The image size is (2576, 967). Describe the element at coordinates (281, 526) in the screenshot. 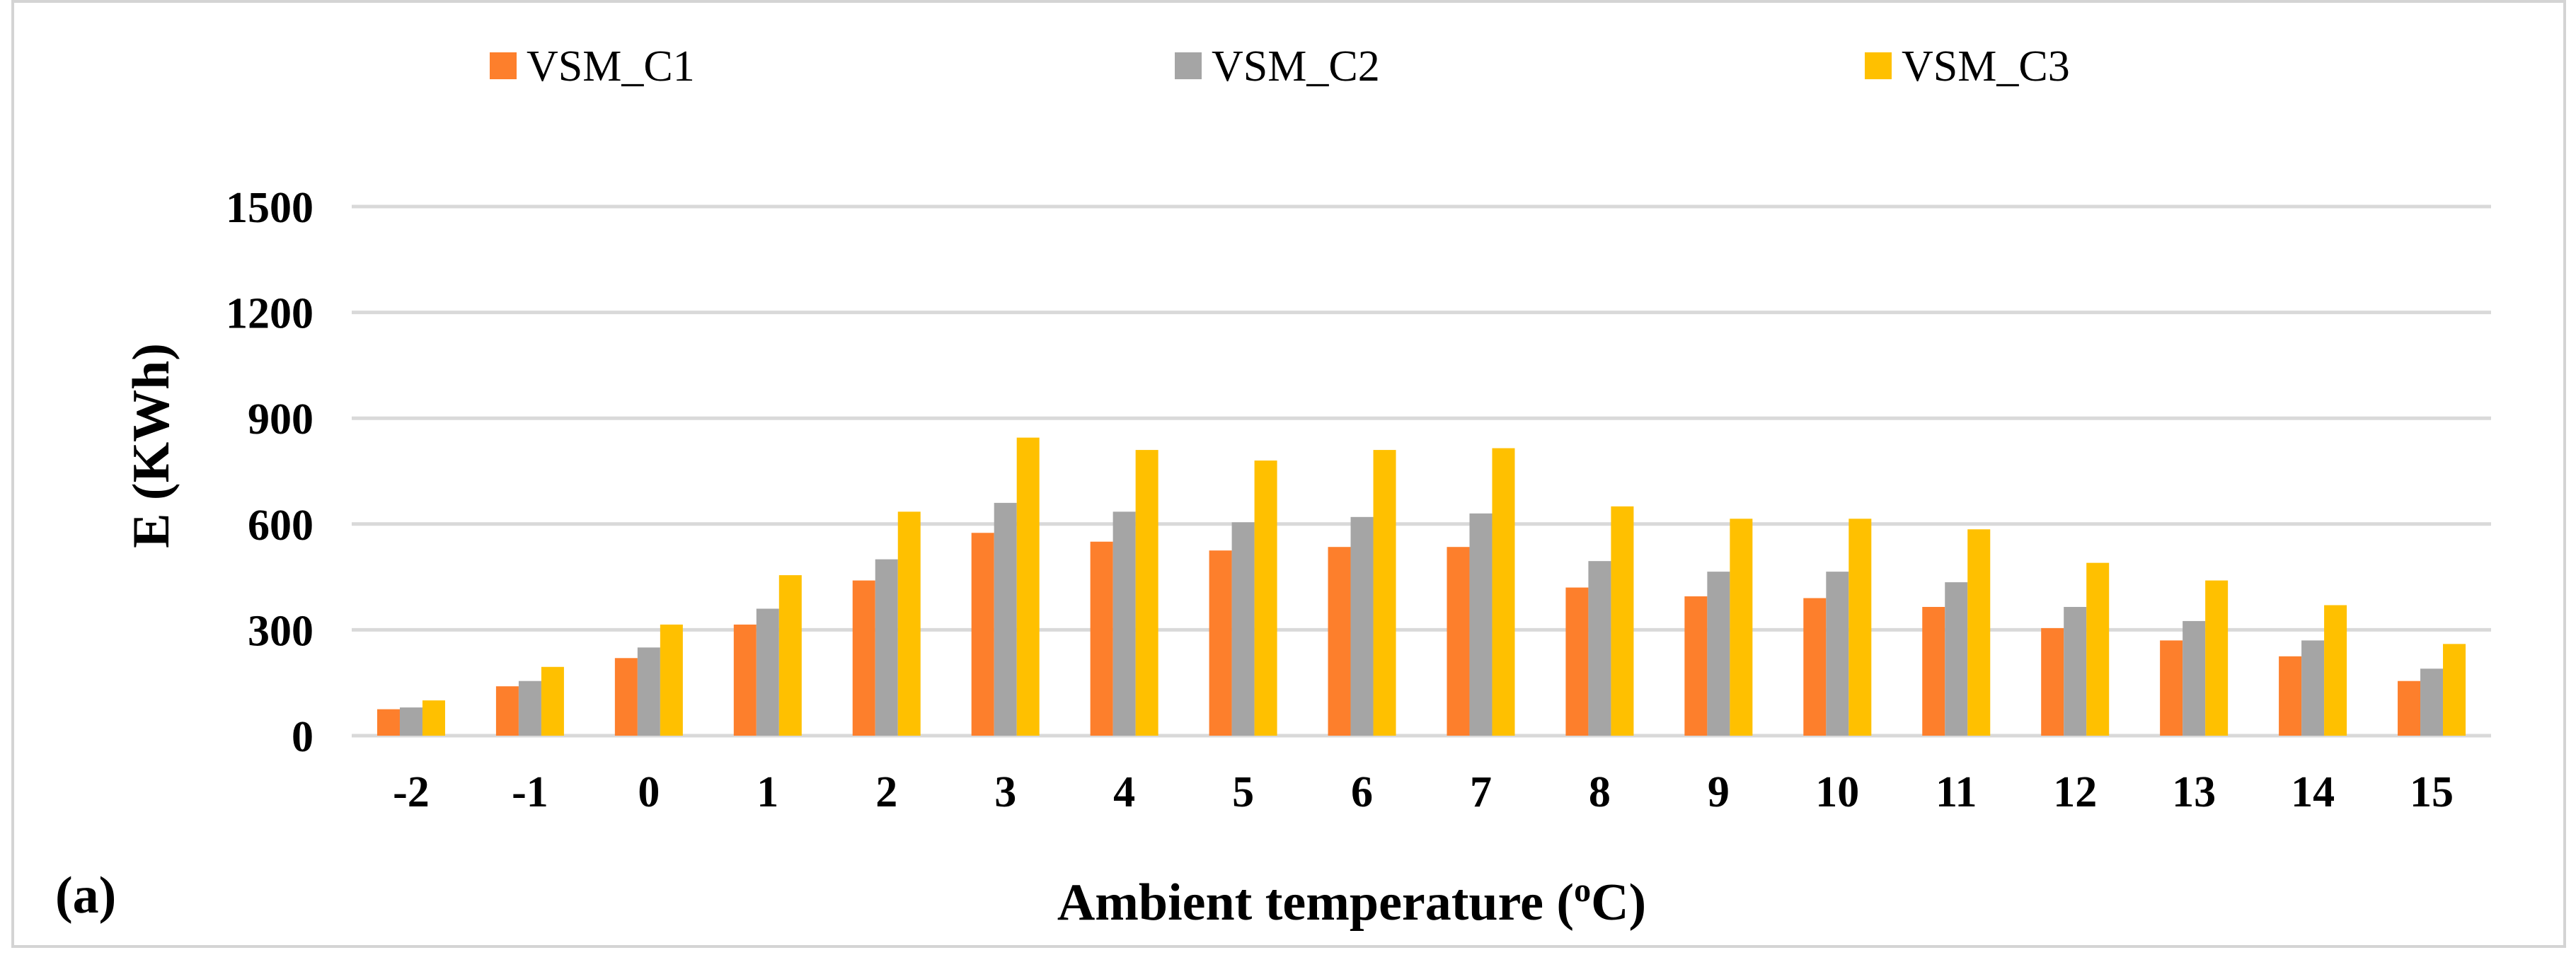

I see `y-tick-label: 600` at that location.